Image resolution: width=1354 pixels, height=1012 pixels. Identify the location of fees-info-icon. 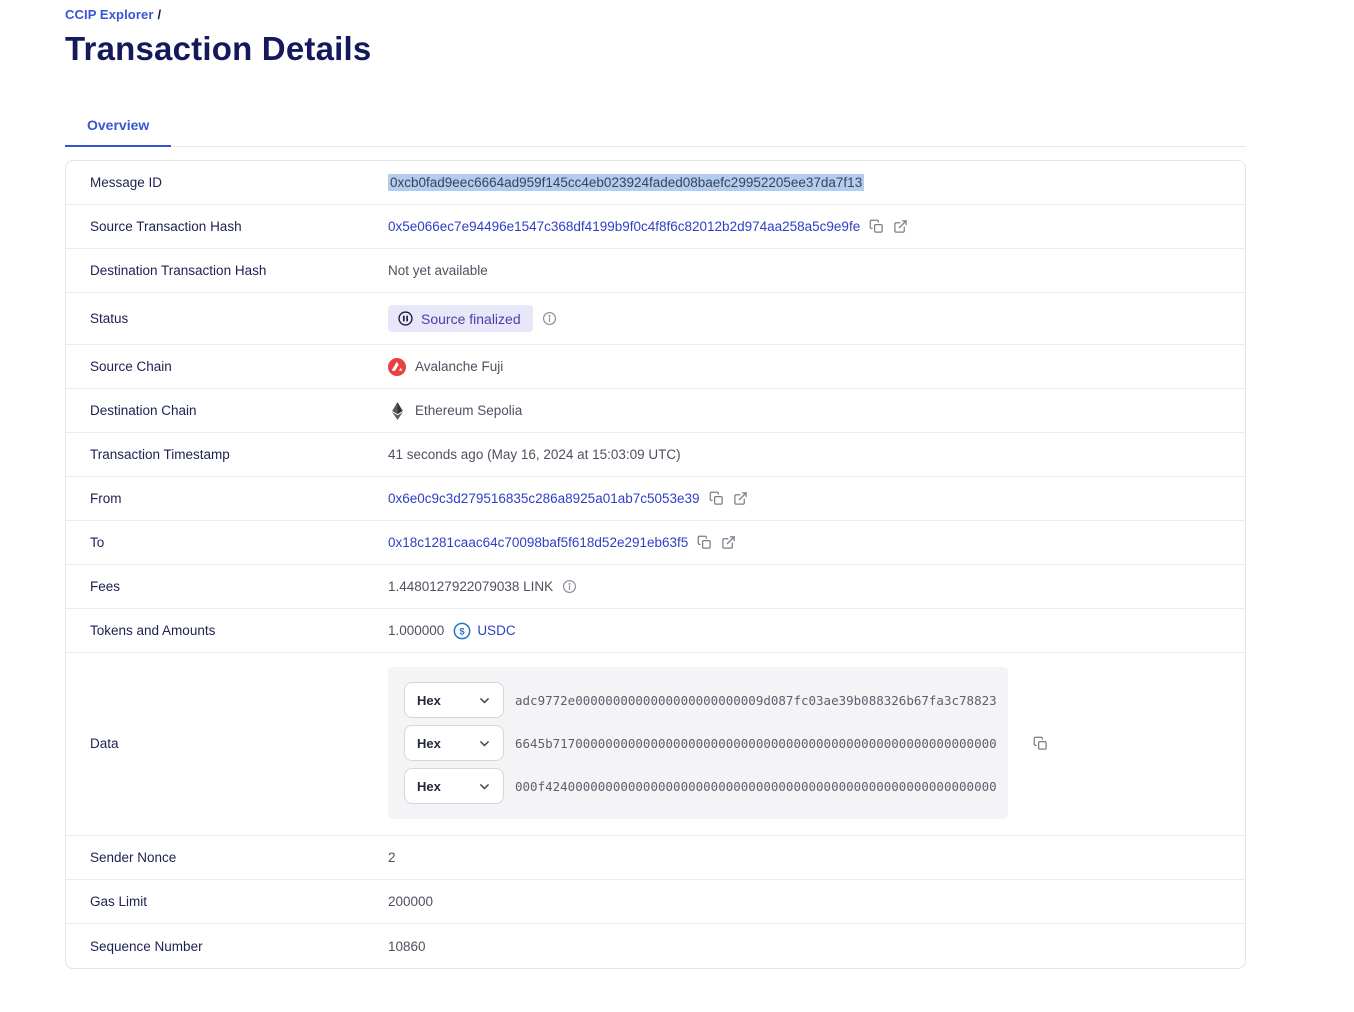
(569, 586).